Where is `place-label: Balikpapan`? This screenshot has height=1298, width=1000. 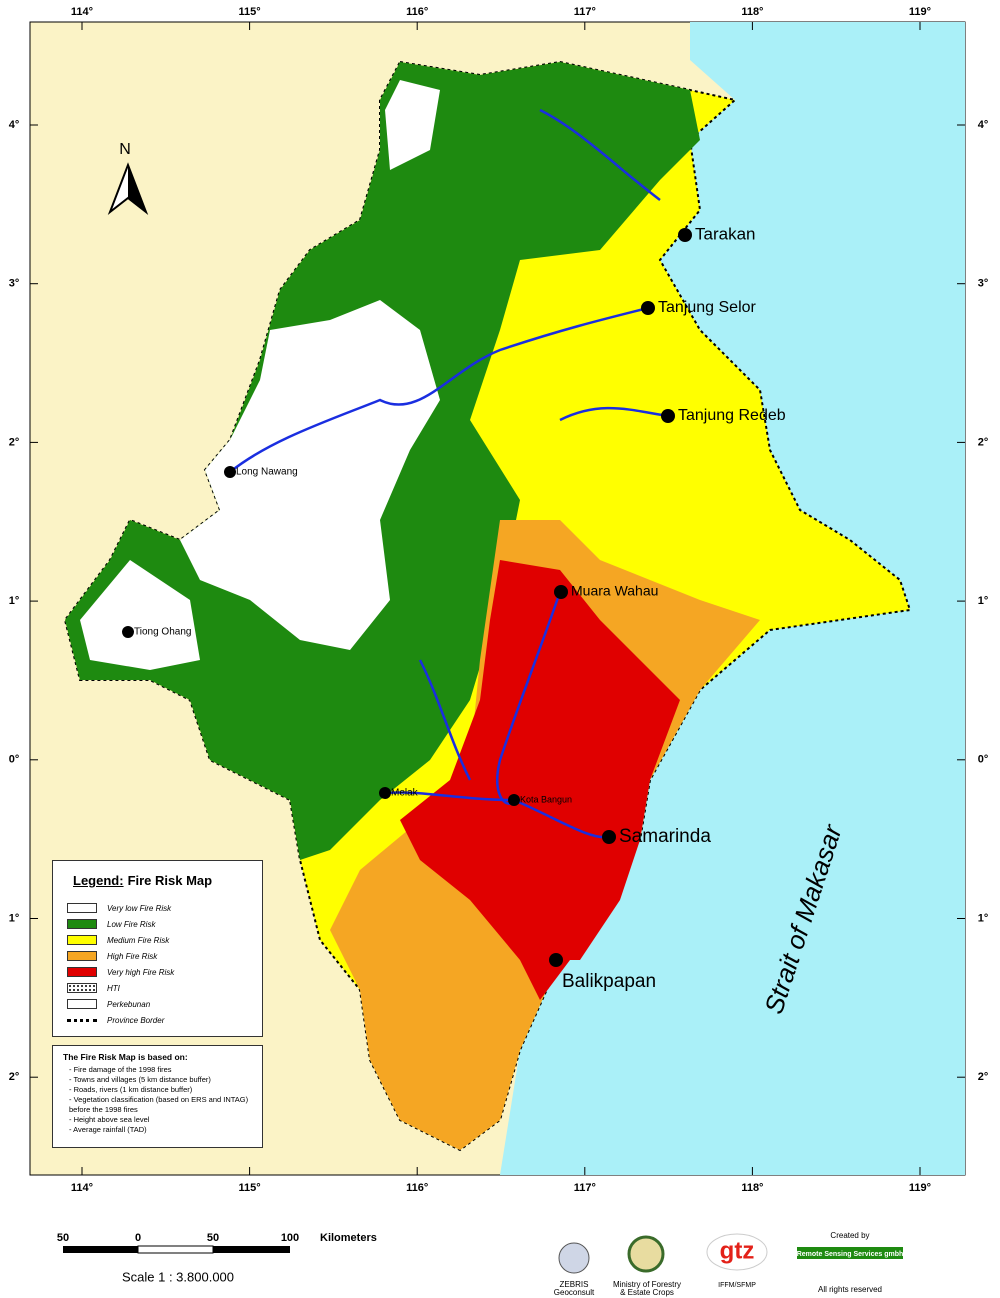
place-label: Balikpapan is located at coordinates (609, 981).